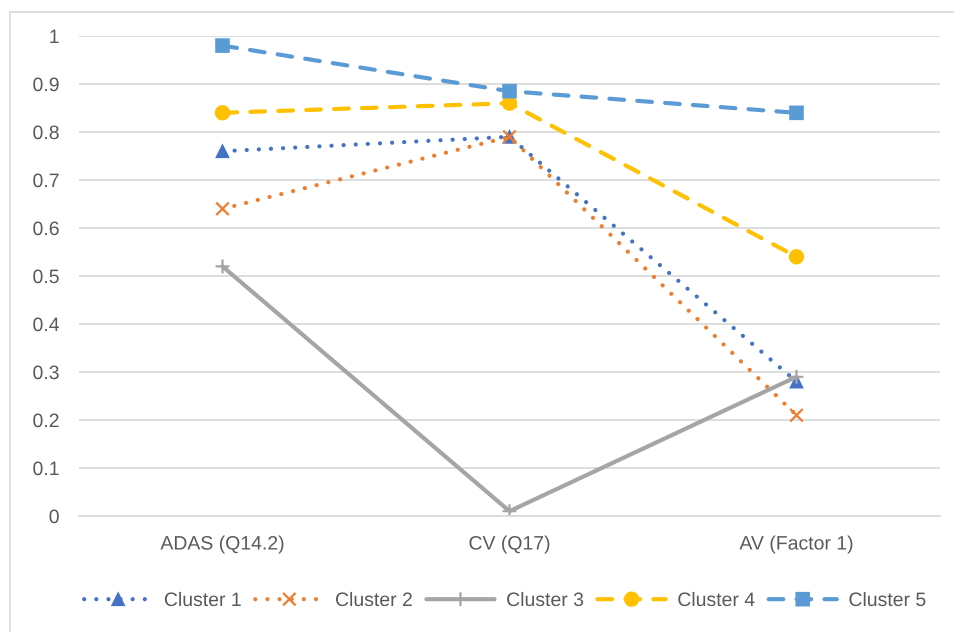 The image size is (954, 632). I want to click on x-tick-label: ADAS (Q14.2), so click(222, 544).